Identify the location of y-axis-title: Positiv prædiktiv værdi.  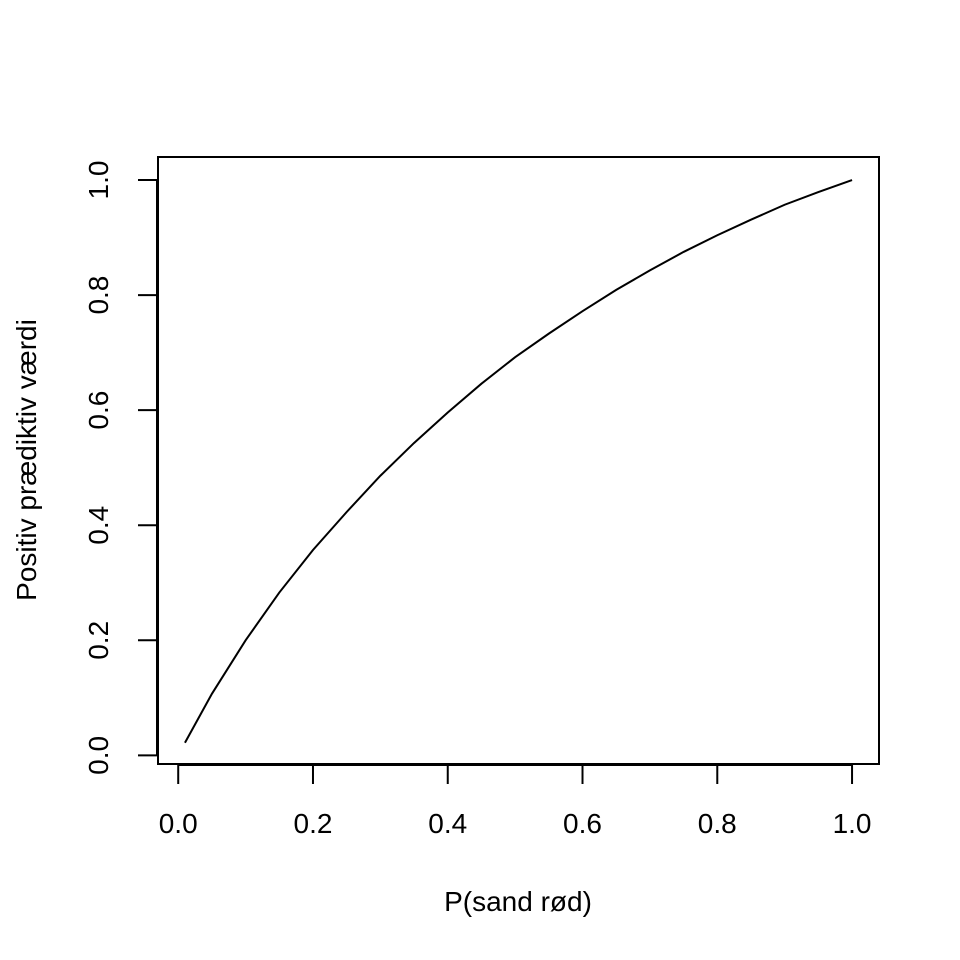
(26, 460).